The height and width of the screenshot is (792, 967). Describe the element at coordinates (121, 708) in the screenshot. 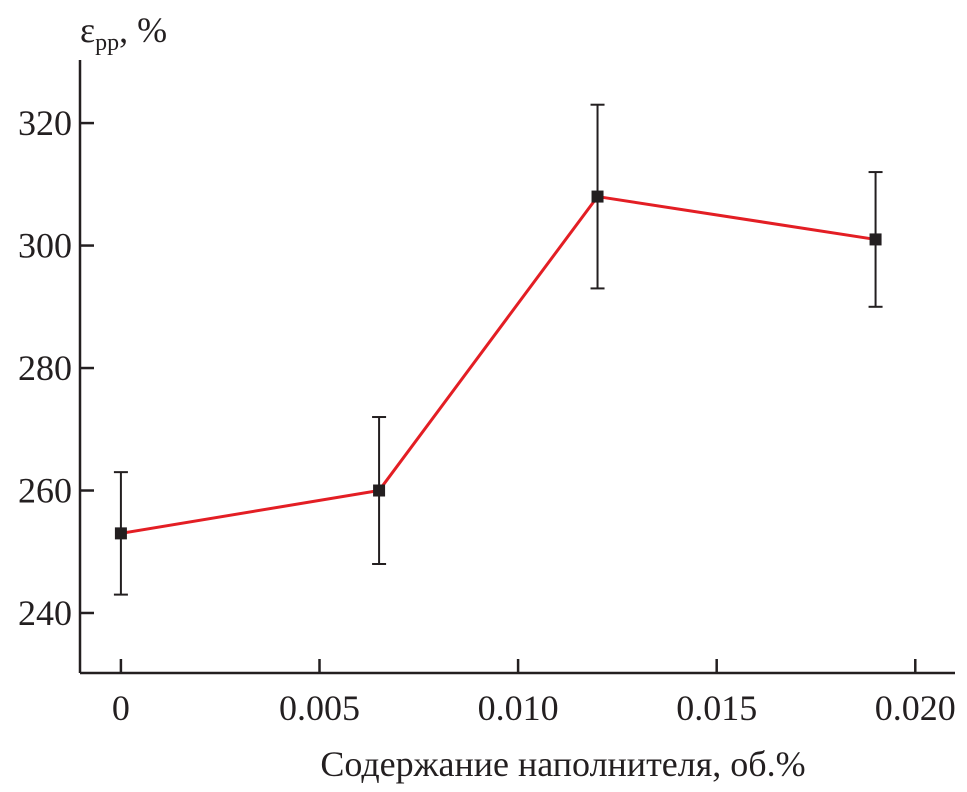

I see `x-tick-label: 0` at that location.